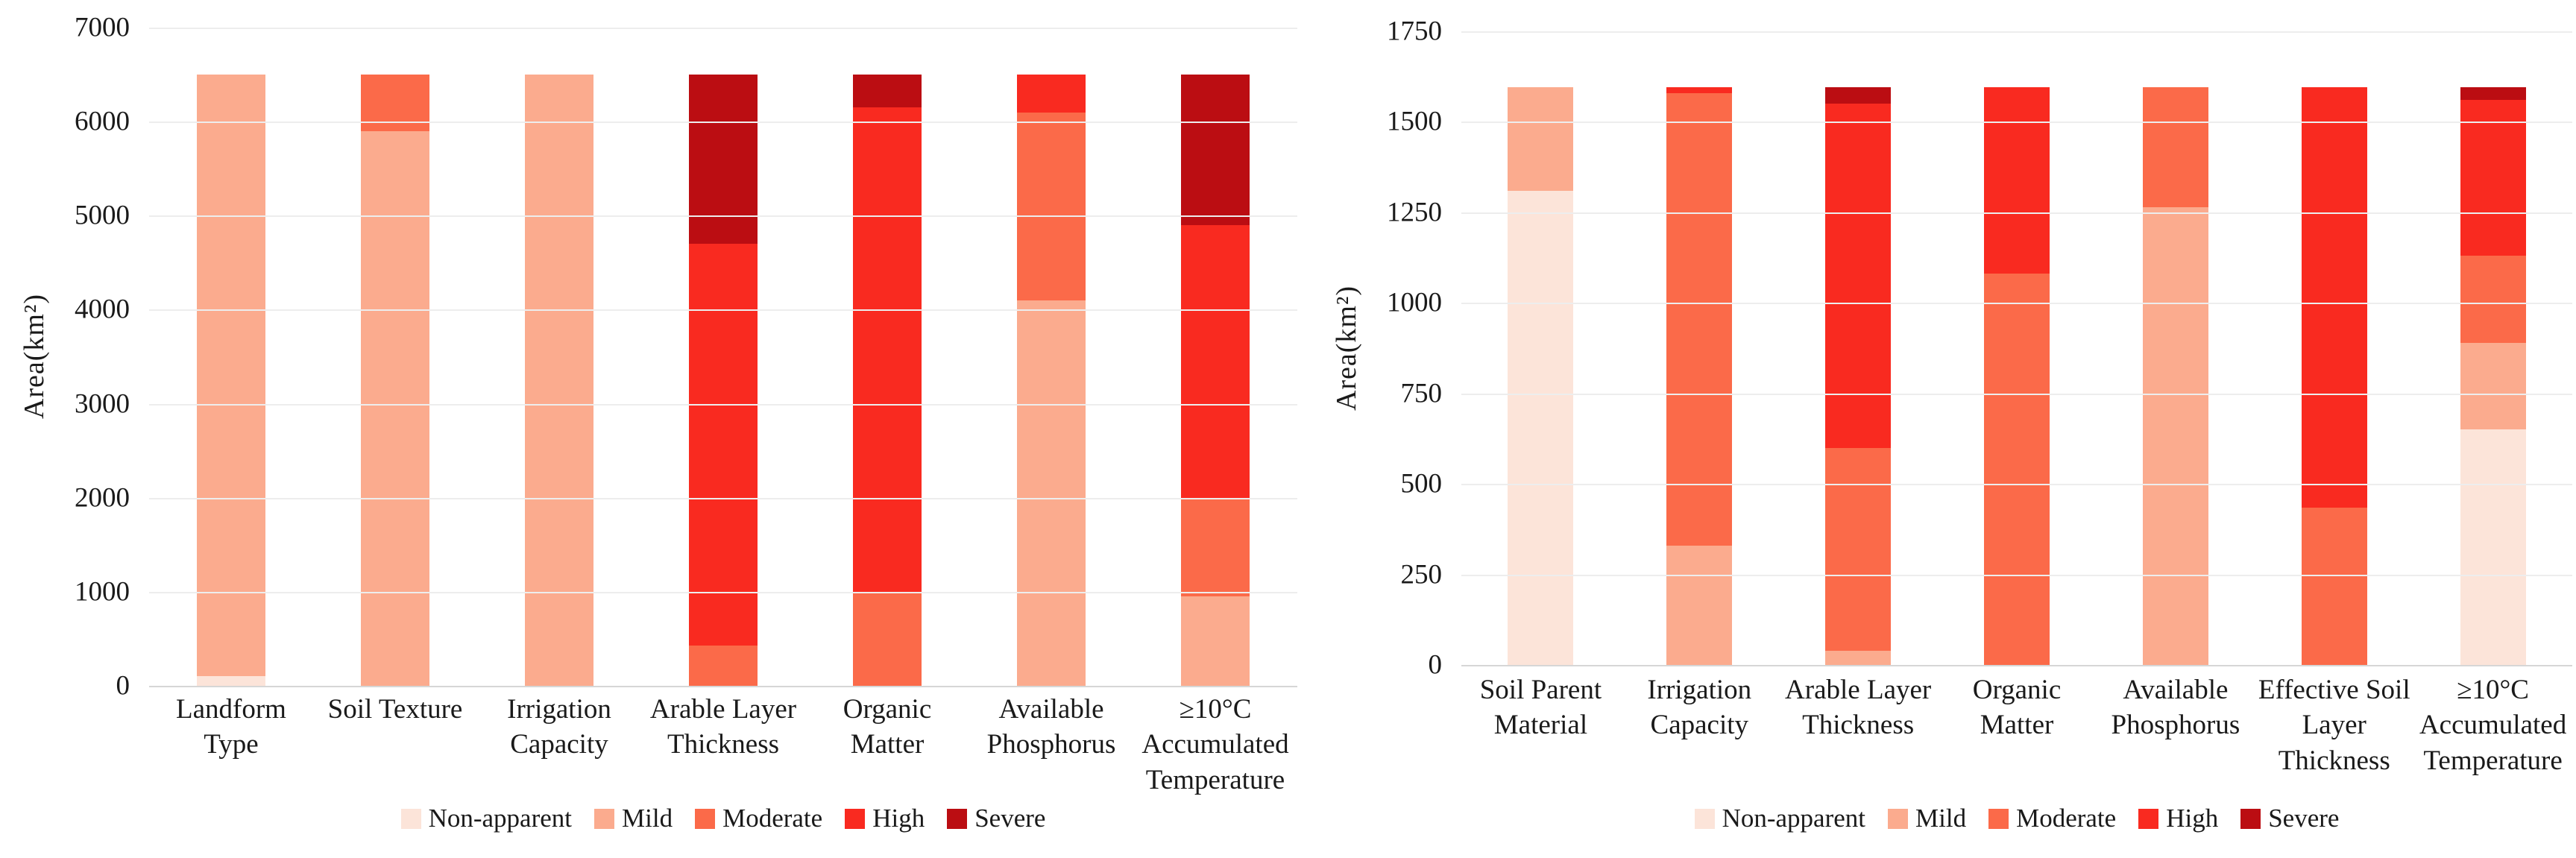 This screenshot has height=858, width=2576. Describe the element at coordinates (1421, 574) in the screenshot. I see `y-tick-label: 250` at that location.